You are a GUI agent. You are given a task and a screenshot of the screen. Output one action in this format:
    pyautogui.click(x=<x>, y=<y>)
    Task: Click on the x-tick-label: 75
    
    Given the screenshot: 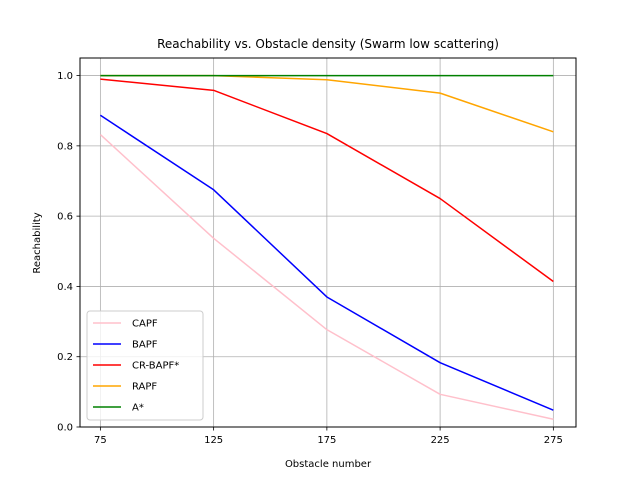 What is the action you would take?
    pyautogui.click(x=100, y=440)
    